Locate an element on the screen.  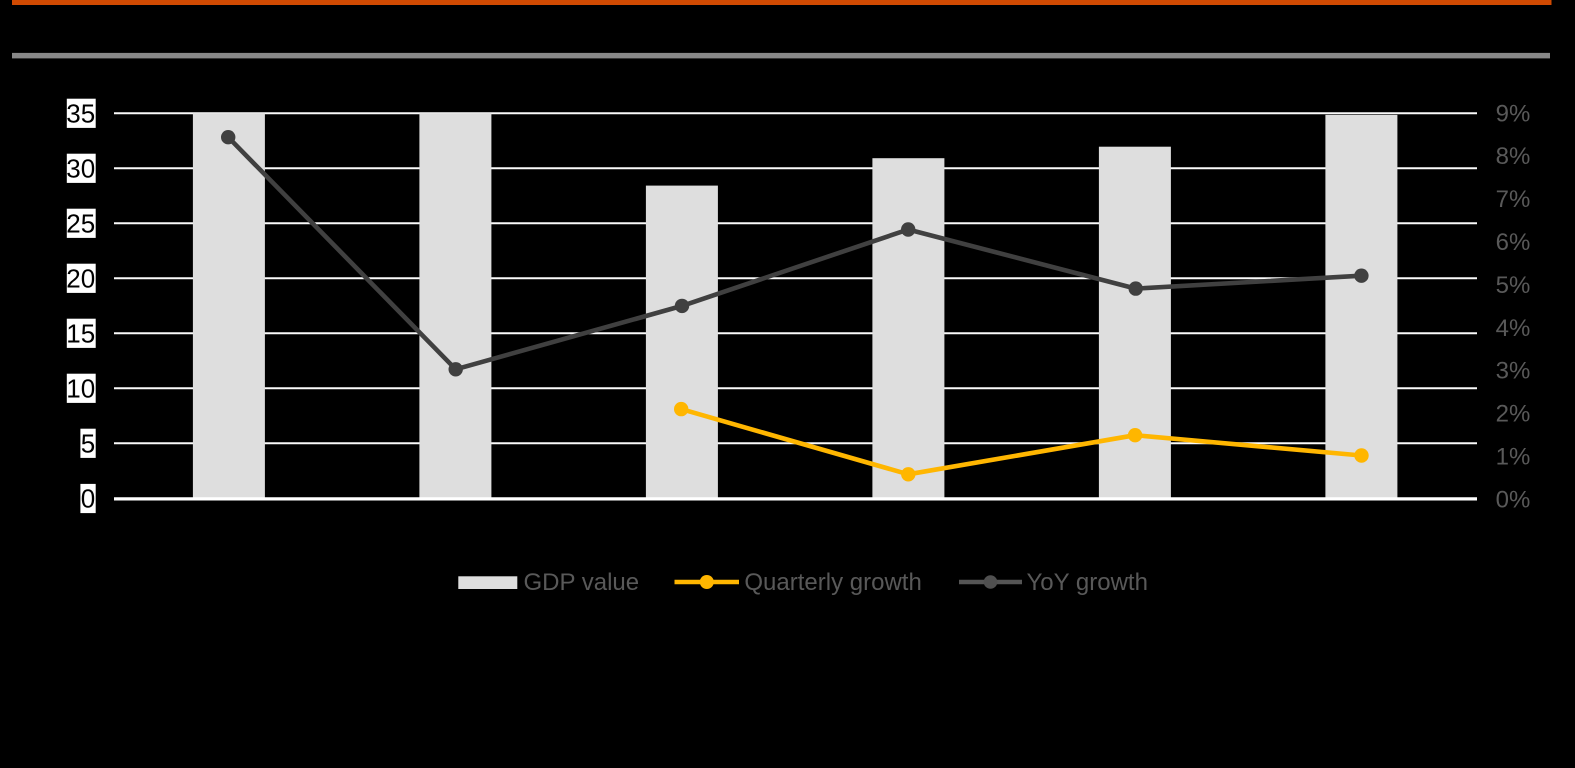
svg-text: 5 is located at coordinates (88, 444).